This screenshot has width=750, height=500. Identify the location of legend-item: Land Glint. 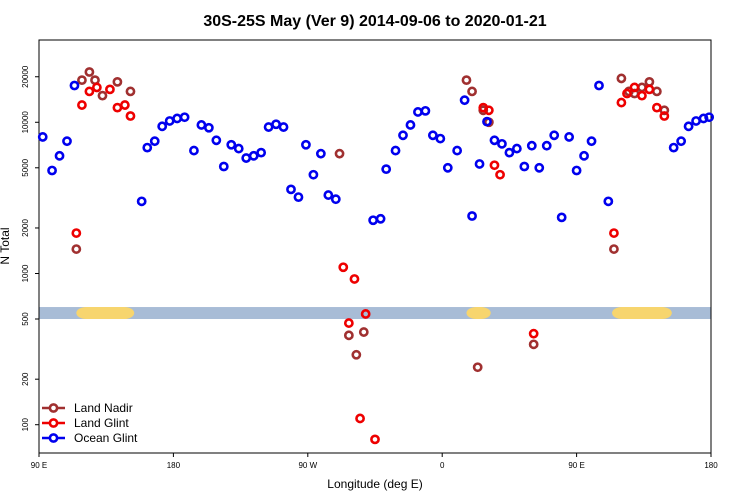
(85, 423).